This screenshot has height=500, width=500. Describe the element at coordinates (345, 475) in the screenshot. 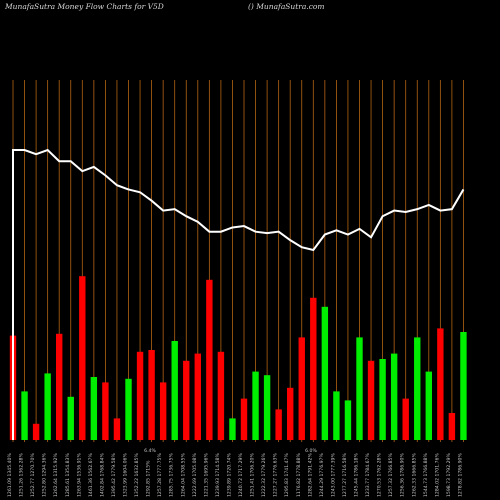

I see `x-tick-label: 1277.27 1716.58%` at that location.